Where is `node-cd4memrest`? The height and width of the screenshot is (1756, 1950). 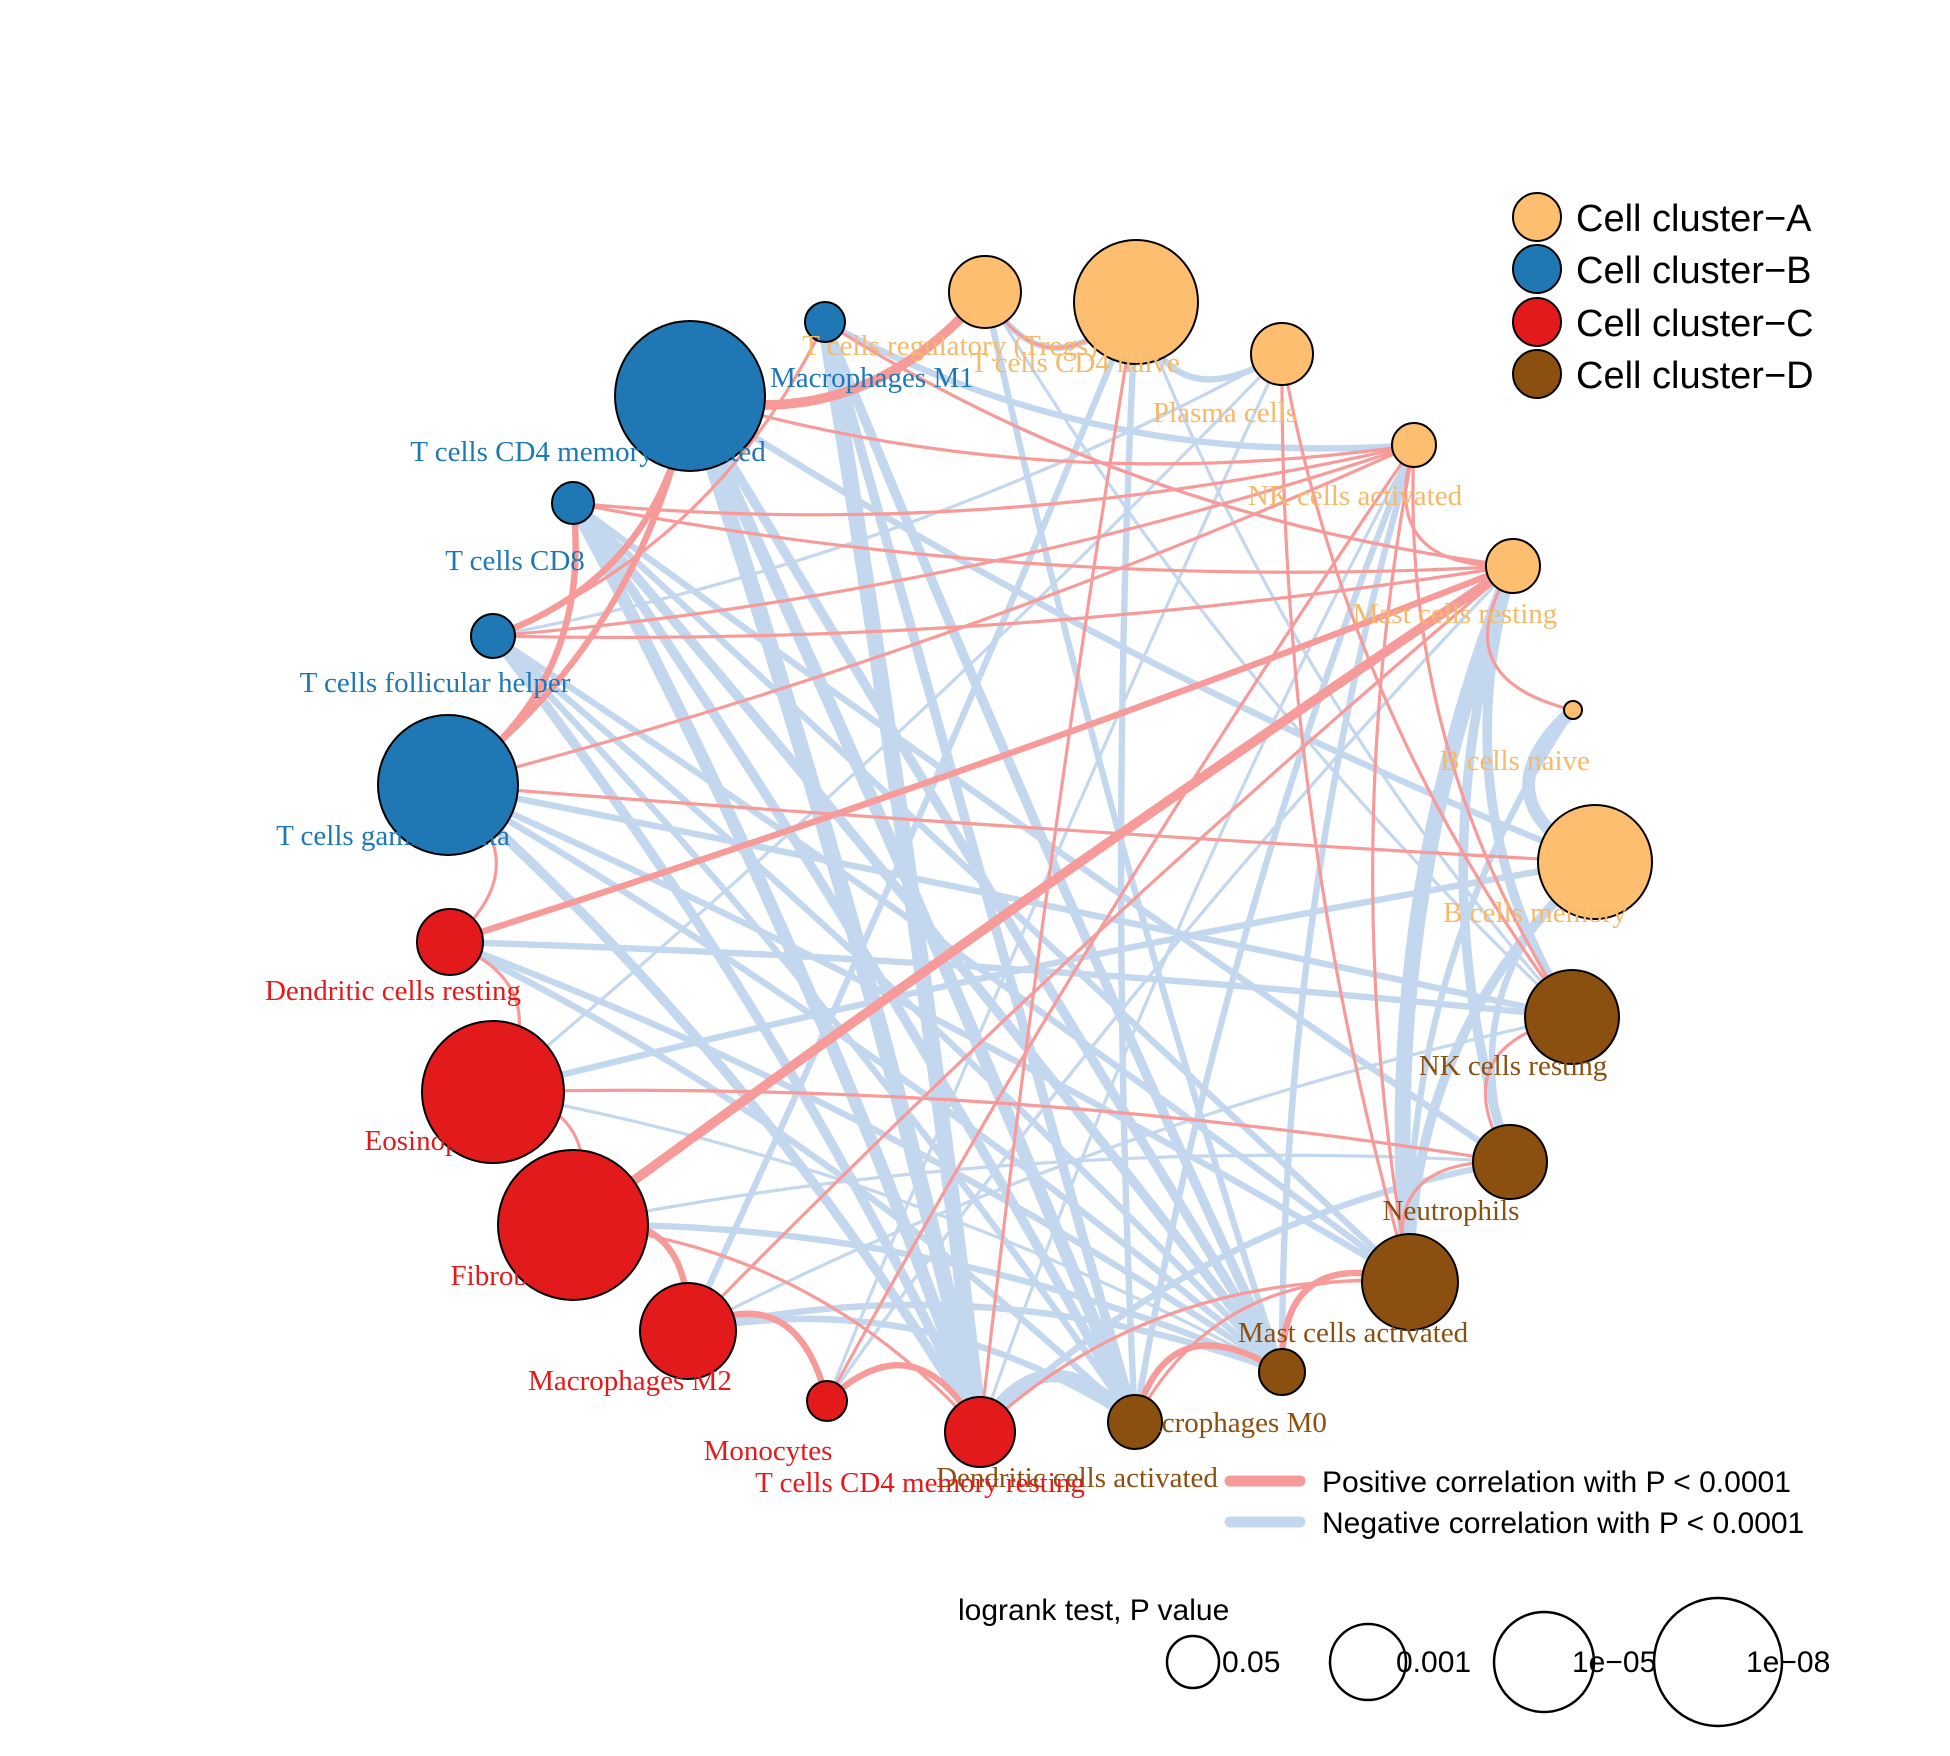
node-cd4memrest is located at coordinates (980, 1432).